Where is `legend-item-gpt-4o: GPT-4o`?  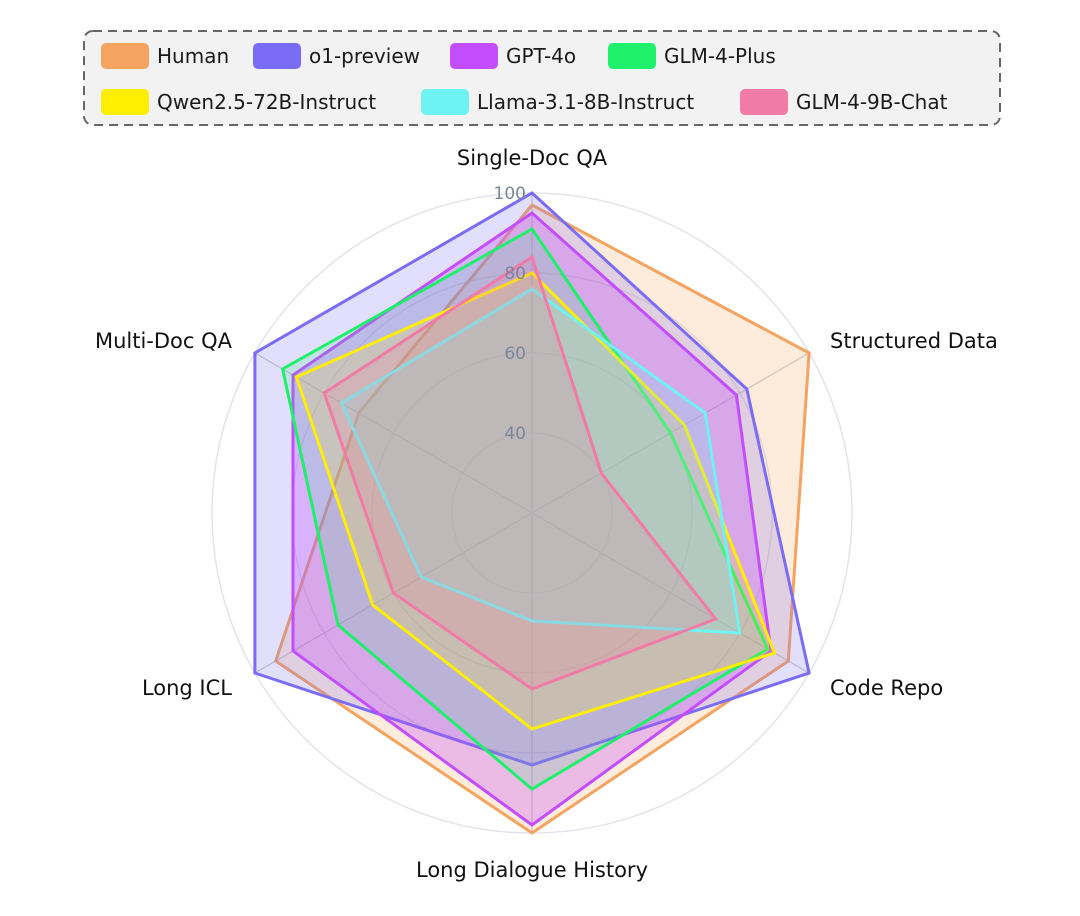 legend-item-gpt-4o: GPT-4o is located at coordinates (513, 56).